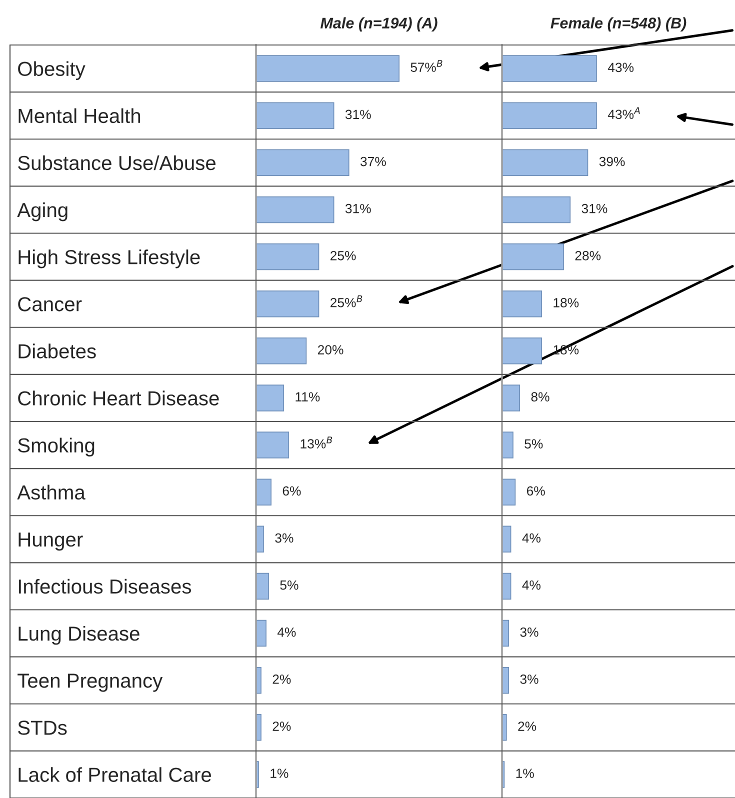 The image size is (735, 798). Describe the element at coordinates (588, 255) in the screenshot. I see `data-label: 28%` at that location.